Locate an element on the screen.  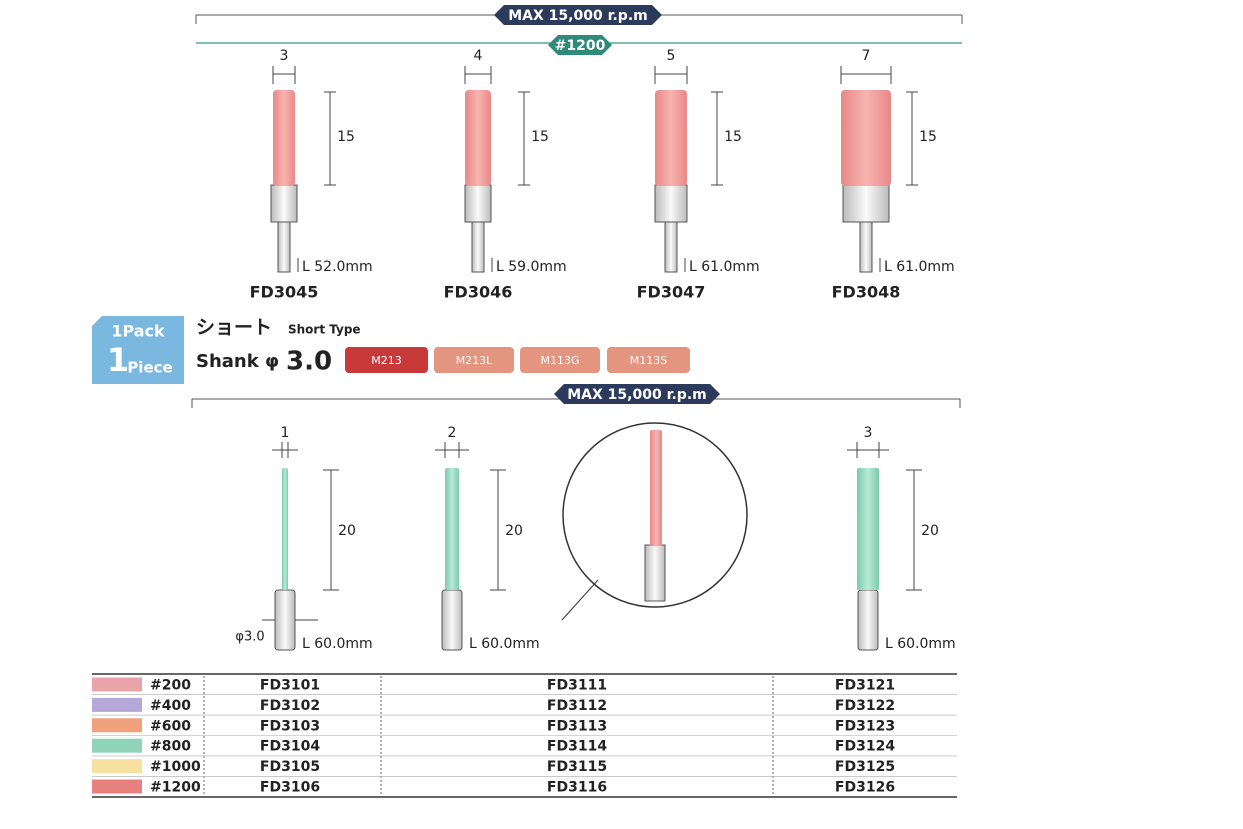
table-cell: FD3105 is located at coordinates (290, 767).